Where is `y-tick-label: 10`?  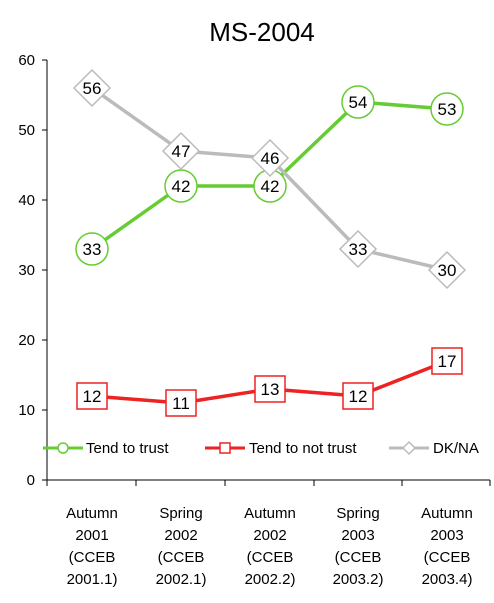 y-tick-label: 10 is located at coordinates (26, 410).